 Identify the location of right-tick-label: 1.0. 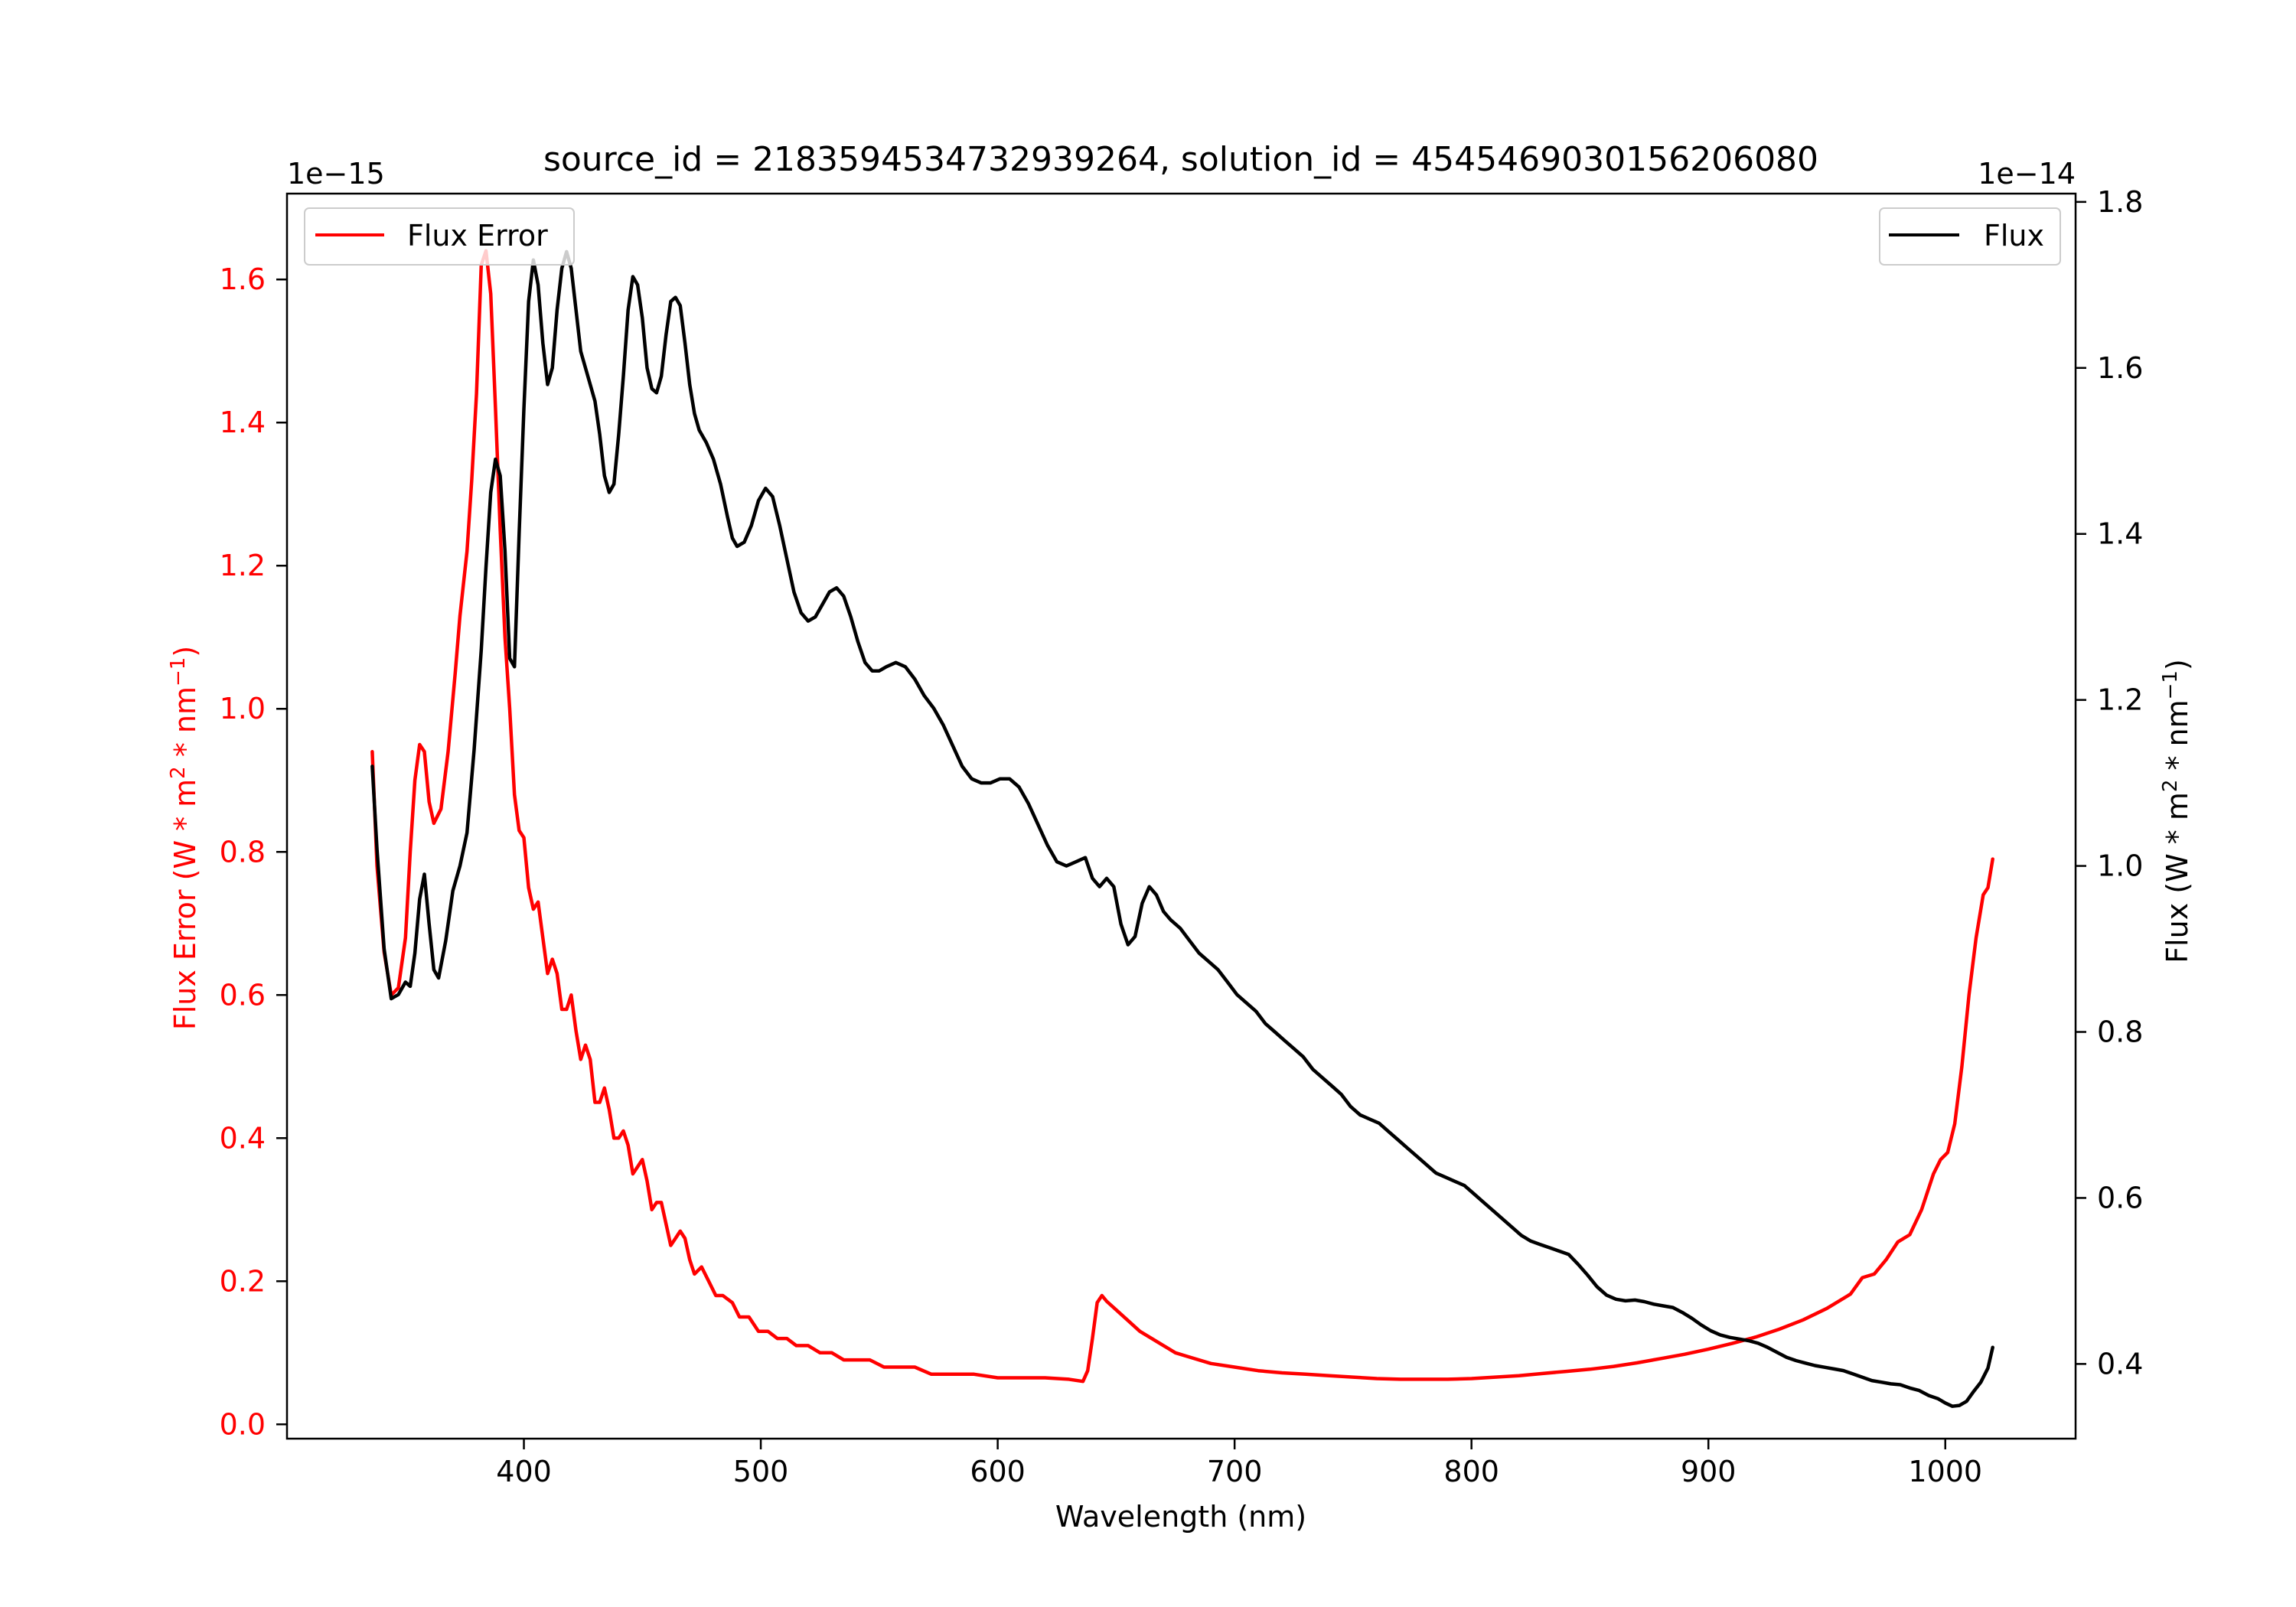
(2120, 866).